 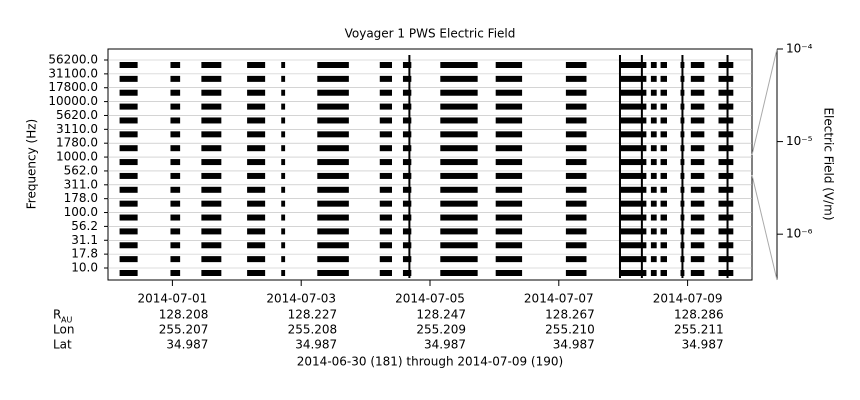 What do you see at coordinates (57, 315) in the screenshot?
I see `ephemeris-label: R` at bounding box center [57, 315].